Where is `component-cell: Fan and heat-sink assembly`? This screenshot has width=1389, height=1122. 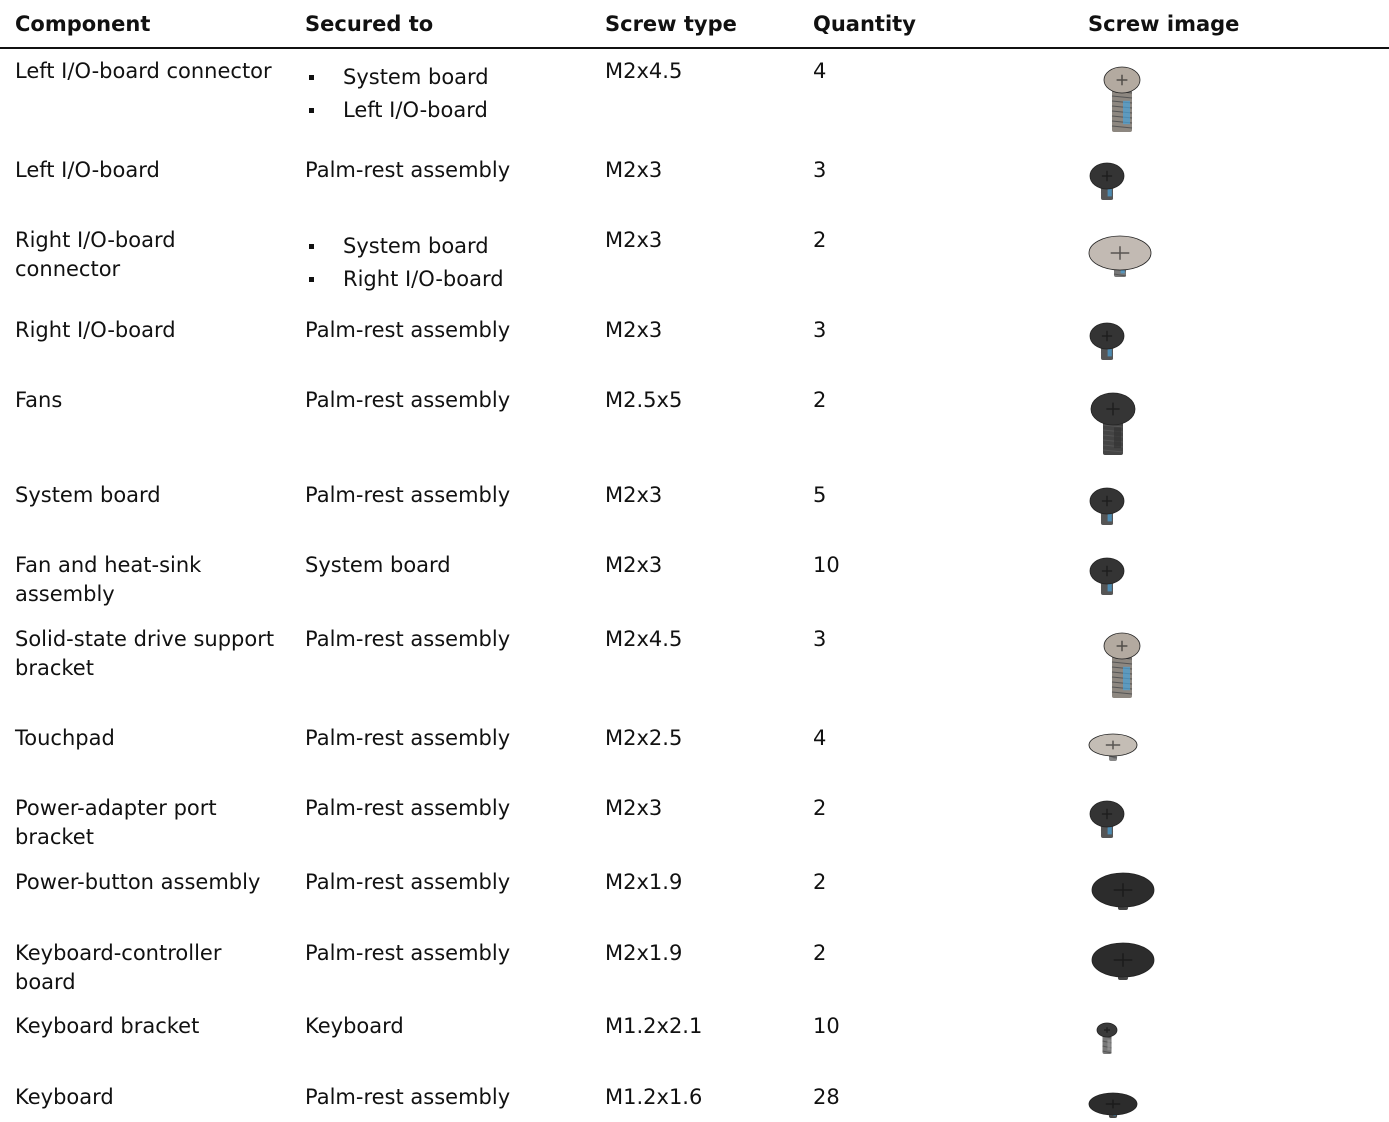 component-cell: Fan and heat-sink assembly is located at coordinates (108, 579).